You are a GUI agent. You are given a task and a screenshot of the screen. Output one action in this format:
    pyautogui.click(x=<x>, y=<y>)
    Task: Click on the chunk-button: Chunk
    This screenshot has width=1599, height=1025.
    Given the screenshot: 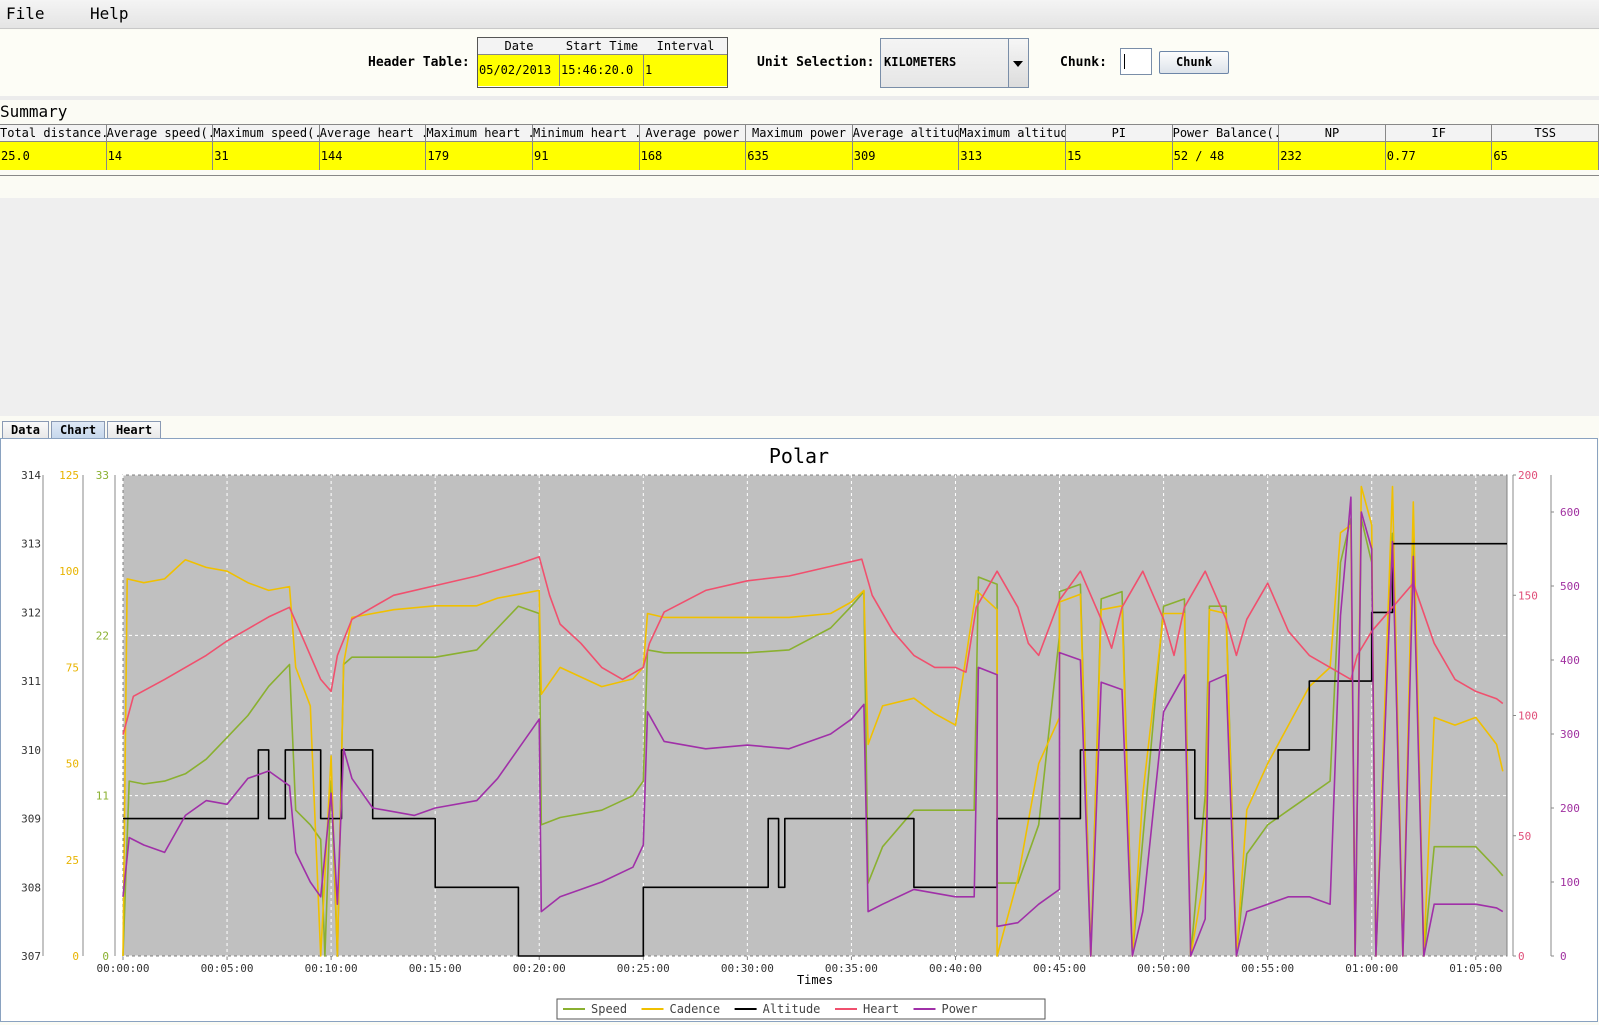 What is the action you would take?
    pyautogui.click(x=1194, y=62)
    